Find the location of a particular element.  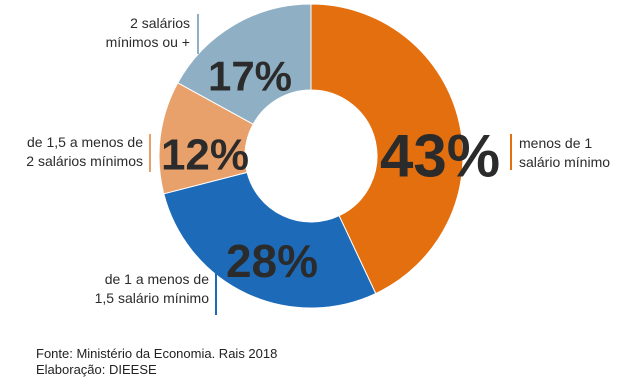

slice-value-label-1: 43% is located at coordinates (440, 156).